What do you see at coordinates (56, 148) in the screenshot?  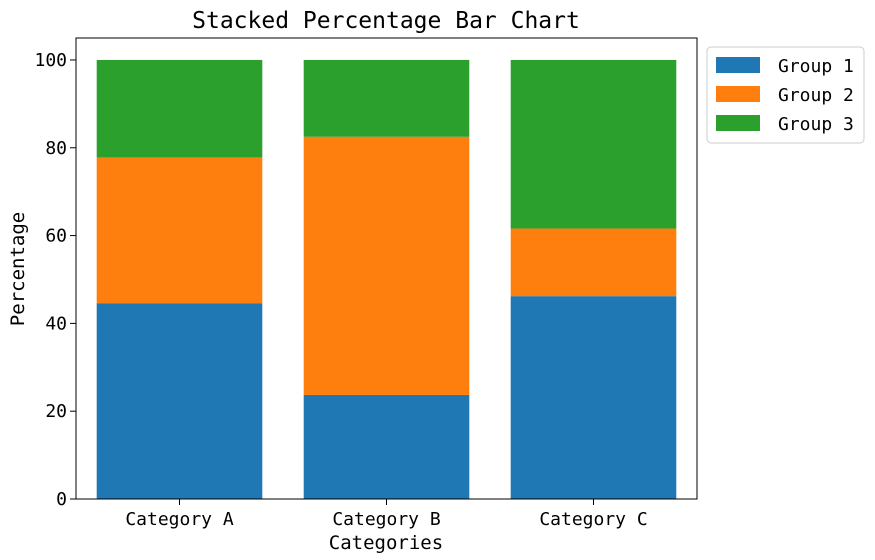 I see `y-tick-label: 80` at bounding box center [56, 148].